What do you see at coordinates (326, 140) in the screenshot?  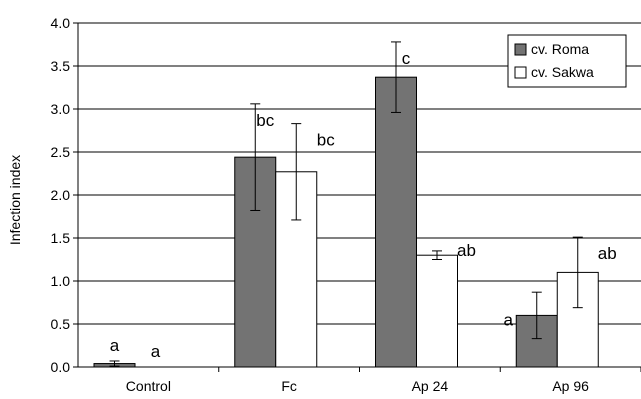 I see `sig-label-fc-cv-sakwa: bc` at bounding box center [326, 140].